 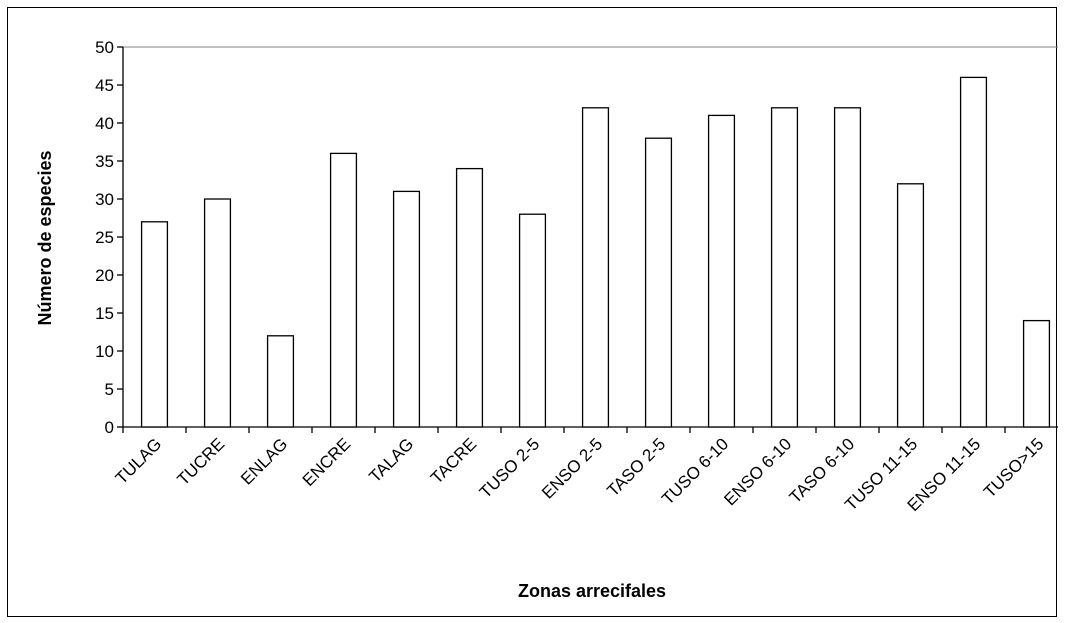 What do you see at coordinates (327, 462) in the screenshot?
I see `x-tick-label: ENCRE` at bounding box center [327, 462].